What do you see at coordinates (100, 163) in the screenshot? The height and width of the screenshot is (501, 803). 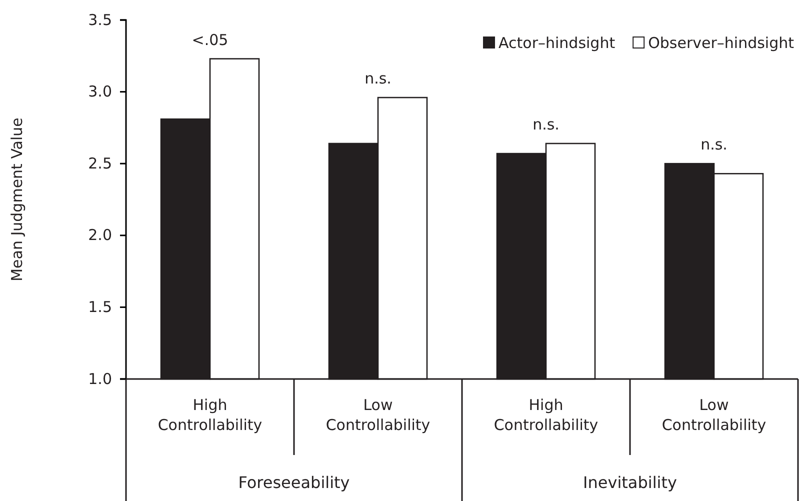 I see `y-tick-label: 2.5` at bounding box center [100, 163].